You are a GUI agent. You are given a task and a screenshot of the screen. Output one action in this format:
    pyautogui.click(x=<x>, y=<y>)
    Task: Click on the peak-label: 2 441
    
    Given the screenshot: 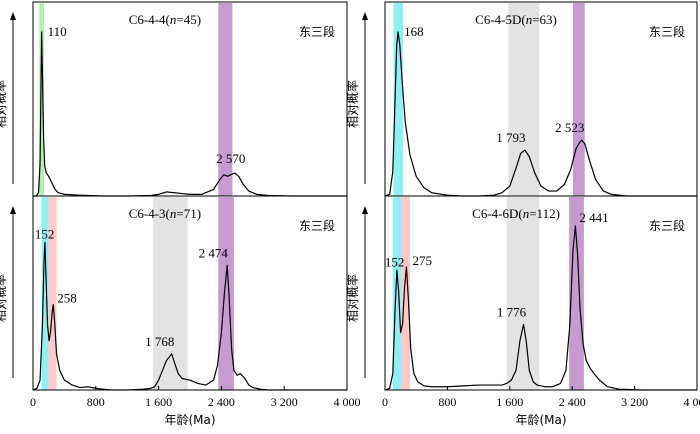 What is the action you would take?
    pyautogui.click(x=593, y=217)
    